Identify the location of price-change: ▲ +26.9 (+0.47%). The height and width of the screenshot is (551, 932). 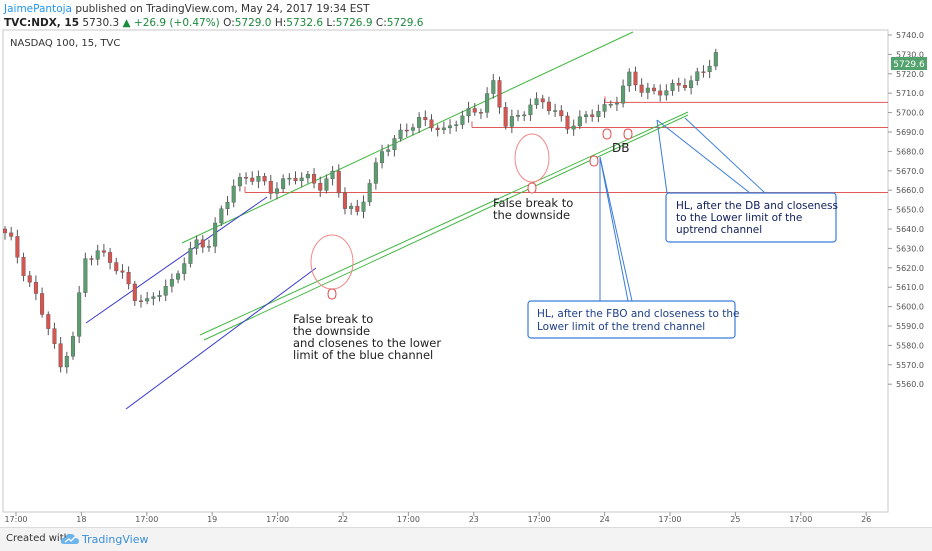
(171, 23).